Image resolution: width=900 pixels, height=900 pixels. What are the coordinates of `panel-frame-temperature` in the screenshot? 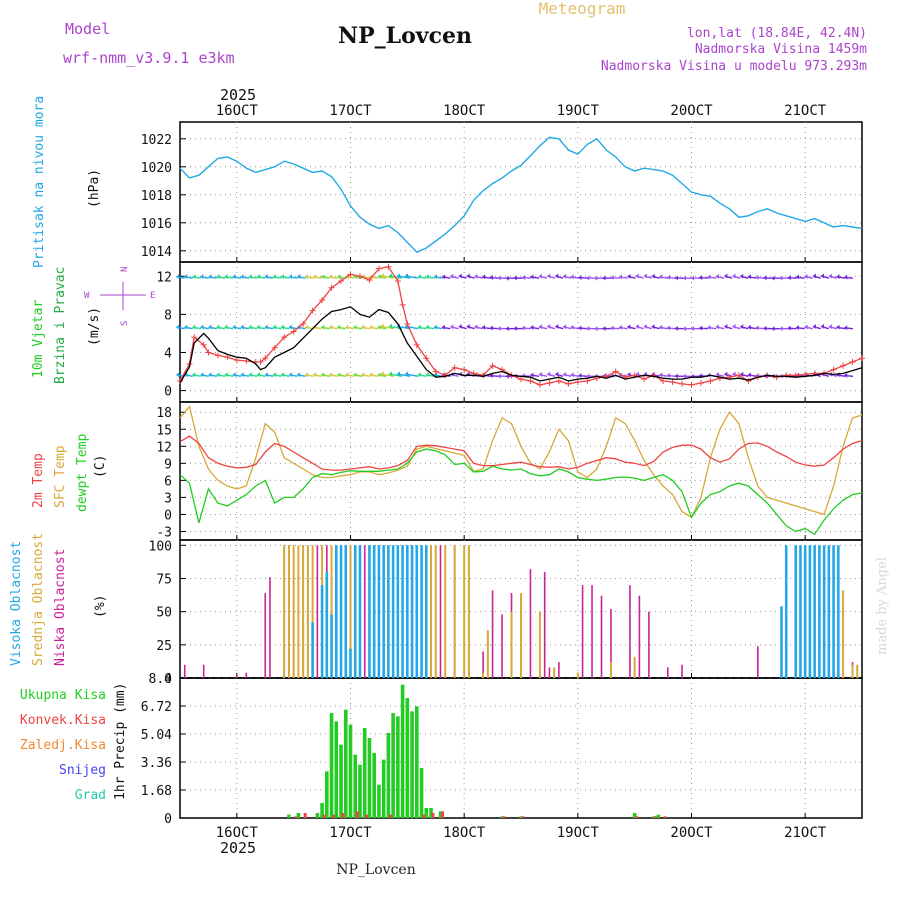 It's located at (521, 471).